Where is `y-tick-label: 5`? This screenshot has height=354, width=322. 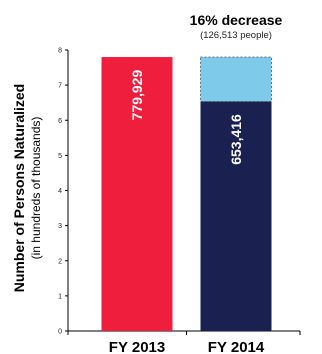 y-tick-label: 5 is located at coordinates (60, 156).